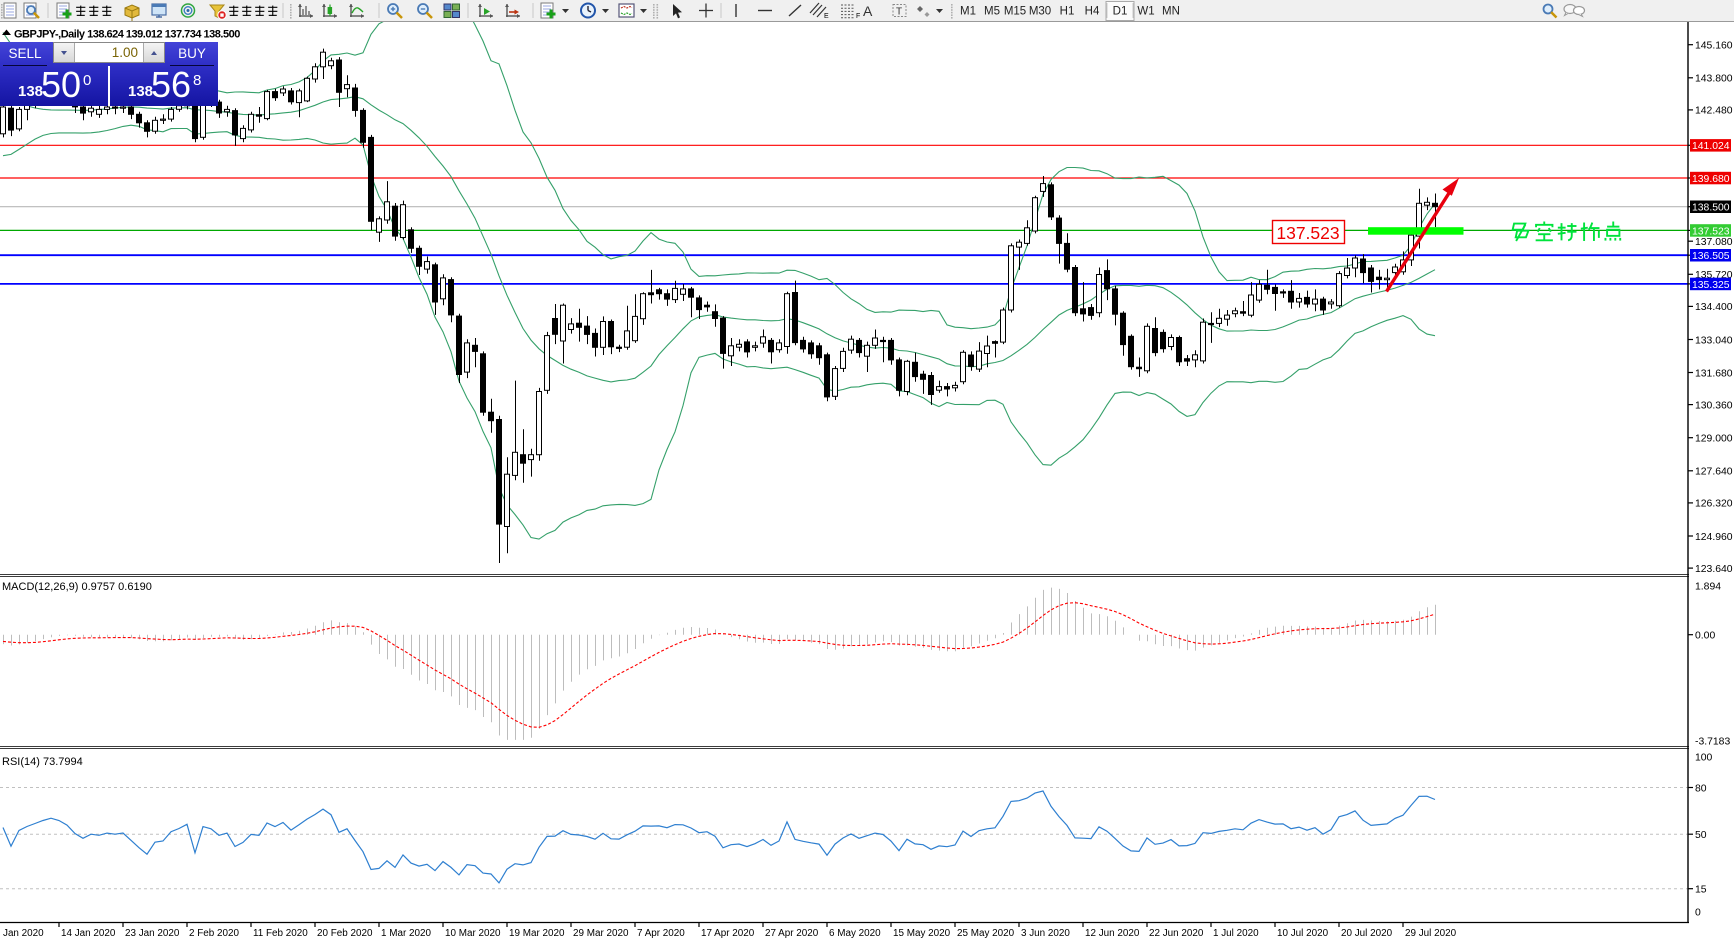 The width and height of the screenshot is (1734, 940). Describe the element at coordinates (922, 933) in the screenshot. I see `svg-text: 15 May 2020` at that location.